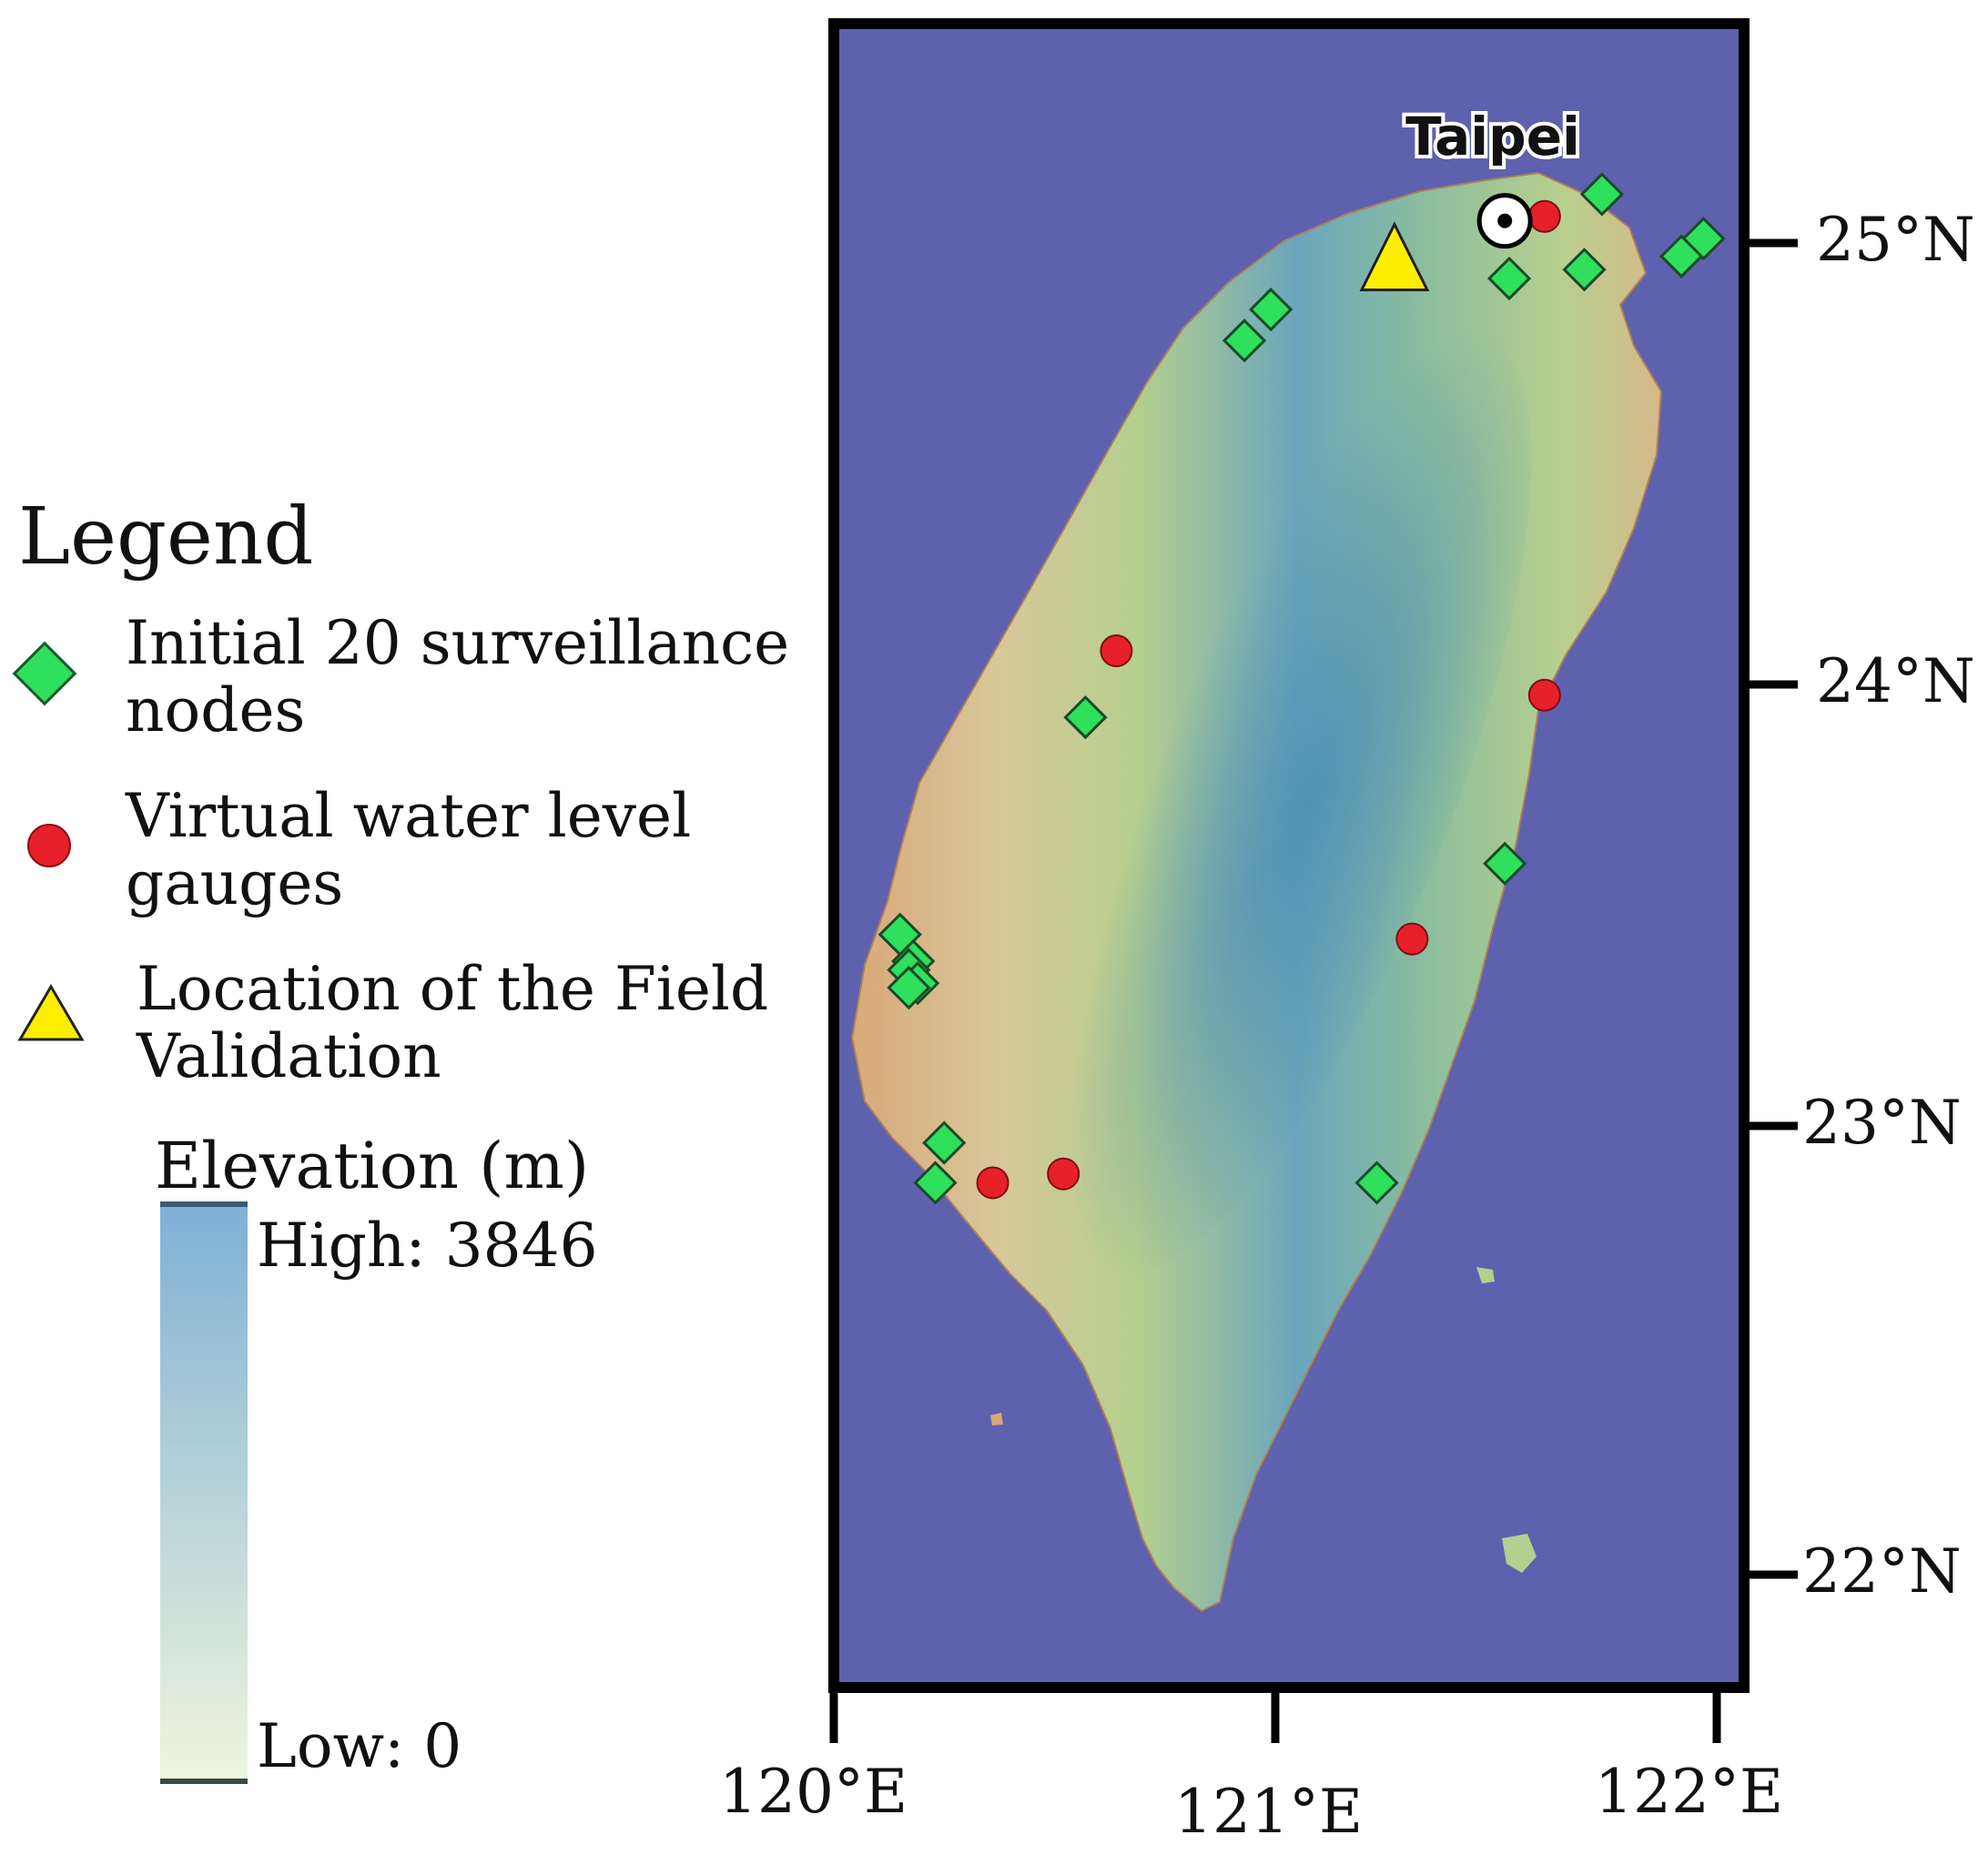 This screenshot has width=1988, height=1855. I want to click on elevation-high-label: High: 3846, so click(427, 1246).